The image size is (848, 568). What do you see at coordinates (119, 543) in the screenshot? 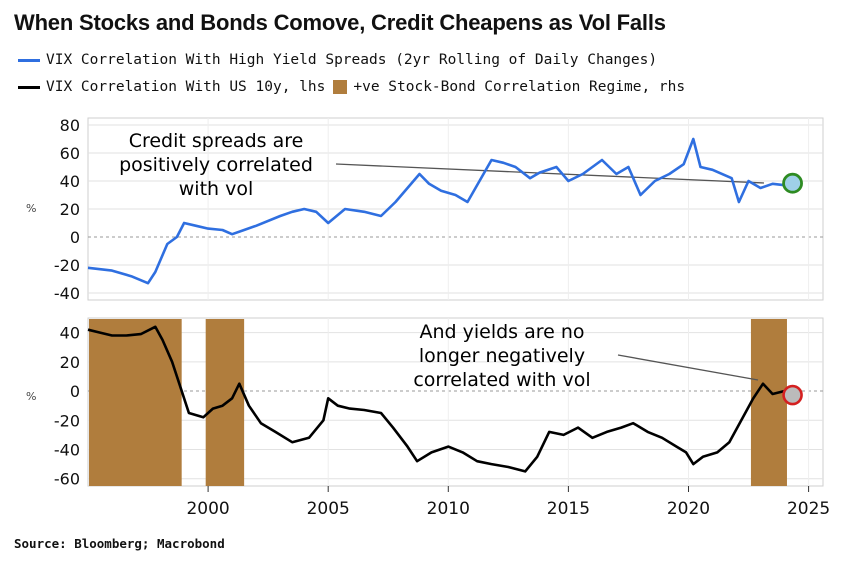
I see `source-note: Source: Bloomberg; Macrobond` at bounding box center [119, 543].